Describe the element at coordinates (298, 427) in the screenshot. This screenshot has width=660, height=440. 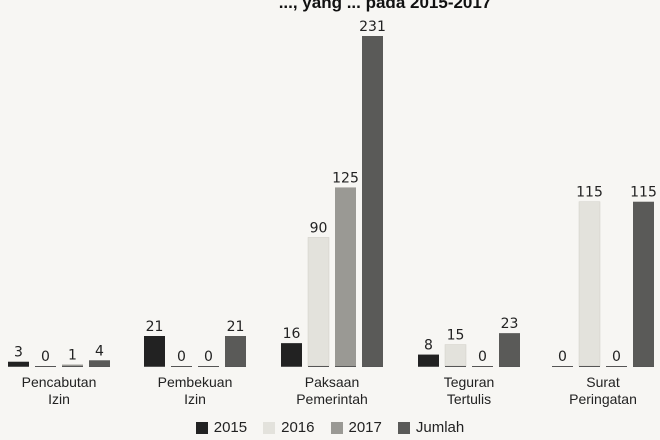
I see `legend-label-2016: 2016` at that location.